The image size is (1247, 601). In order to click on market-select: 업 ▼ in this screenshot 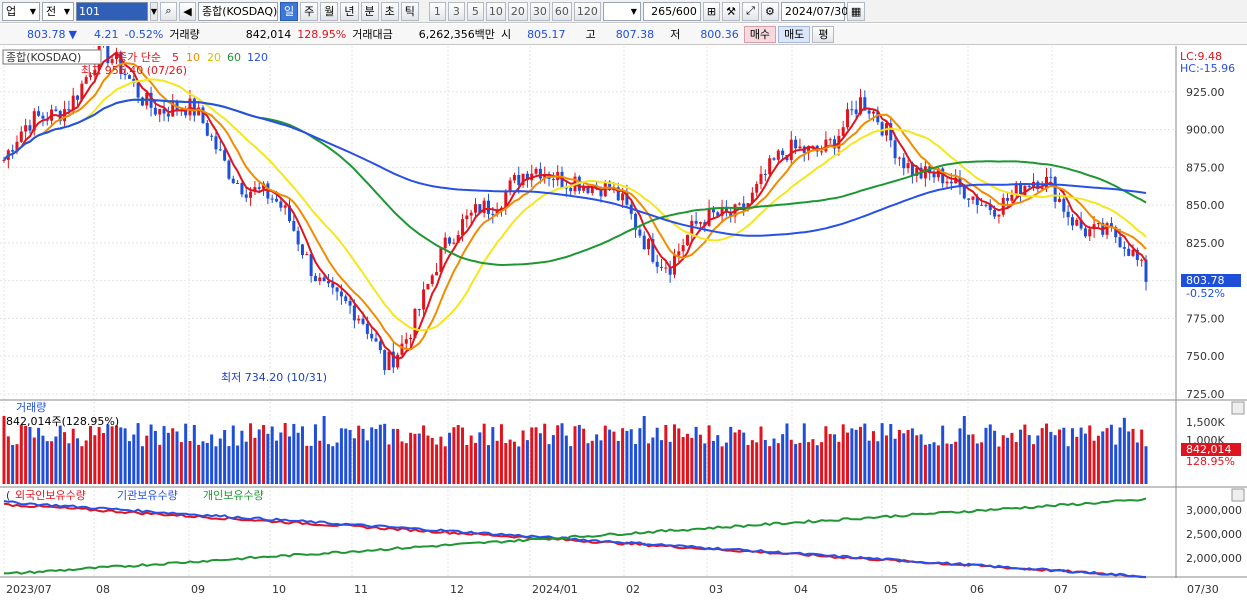, I will do `click(21, 11)`.